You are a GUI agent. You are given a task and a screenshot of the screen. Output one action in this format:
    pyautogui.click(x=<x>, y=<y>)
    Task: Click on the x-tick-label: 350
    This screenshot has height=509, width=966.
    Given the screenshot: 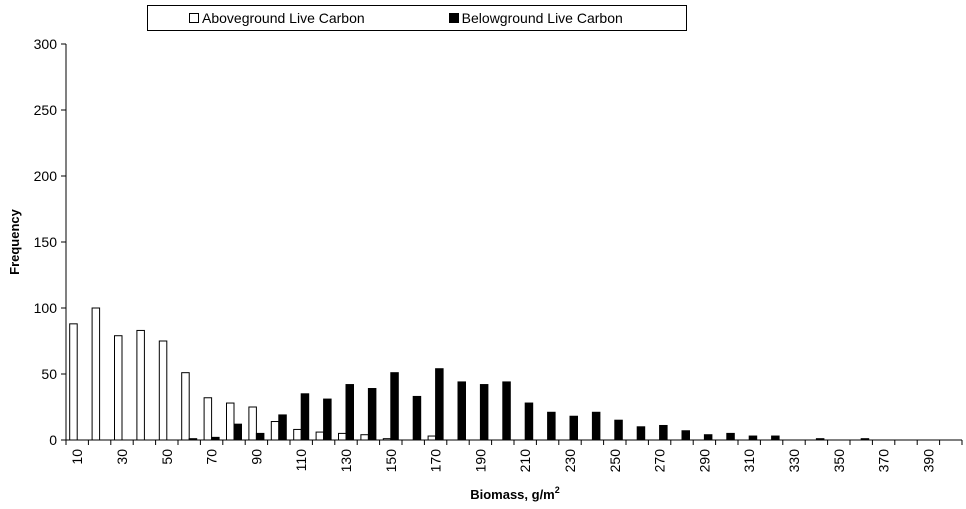 What is the action you would take?
    pyautogui.click(x=839, y=461)
    